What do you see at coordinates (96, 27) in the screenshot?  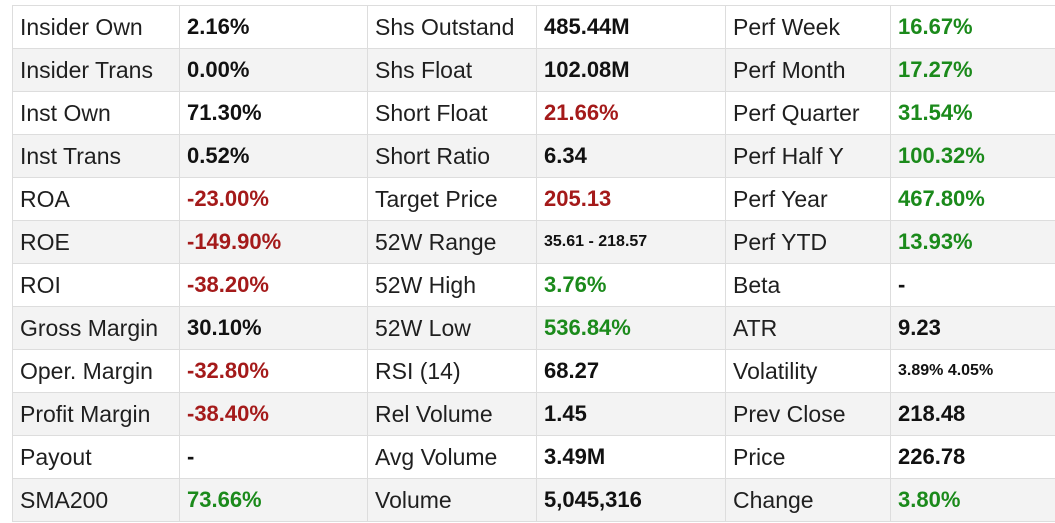 I see `stat-label: Insider Own` at bounding box center [96, 27].